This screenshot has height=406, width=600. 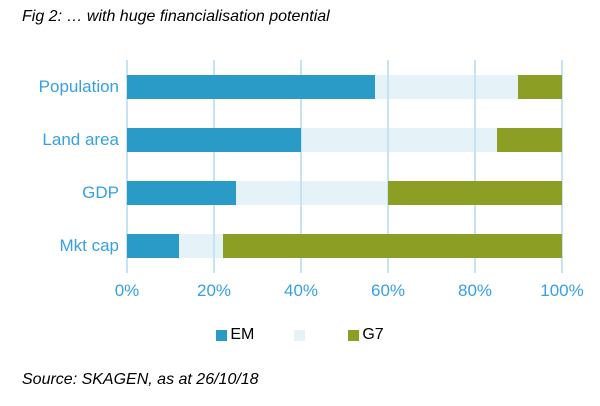 I want to click on x-axis-tick: 100%, so click(x=562, y=290).